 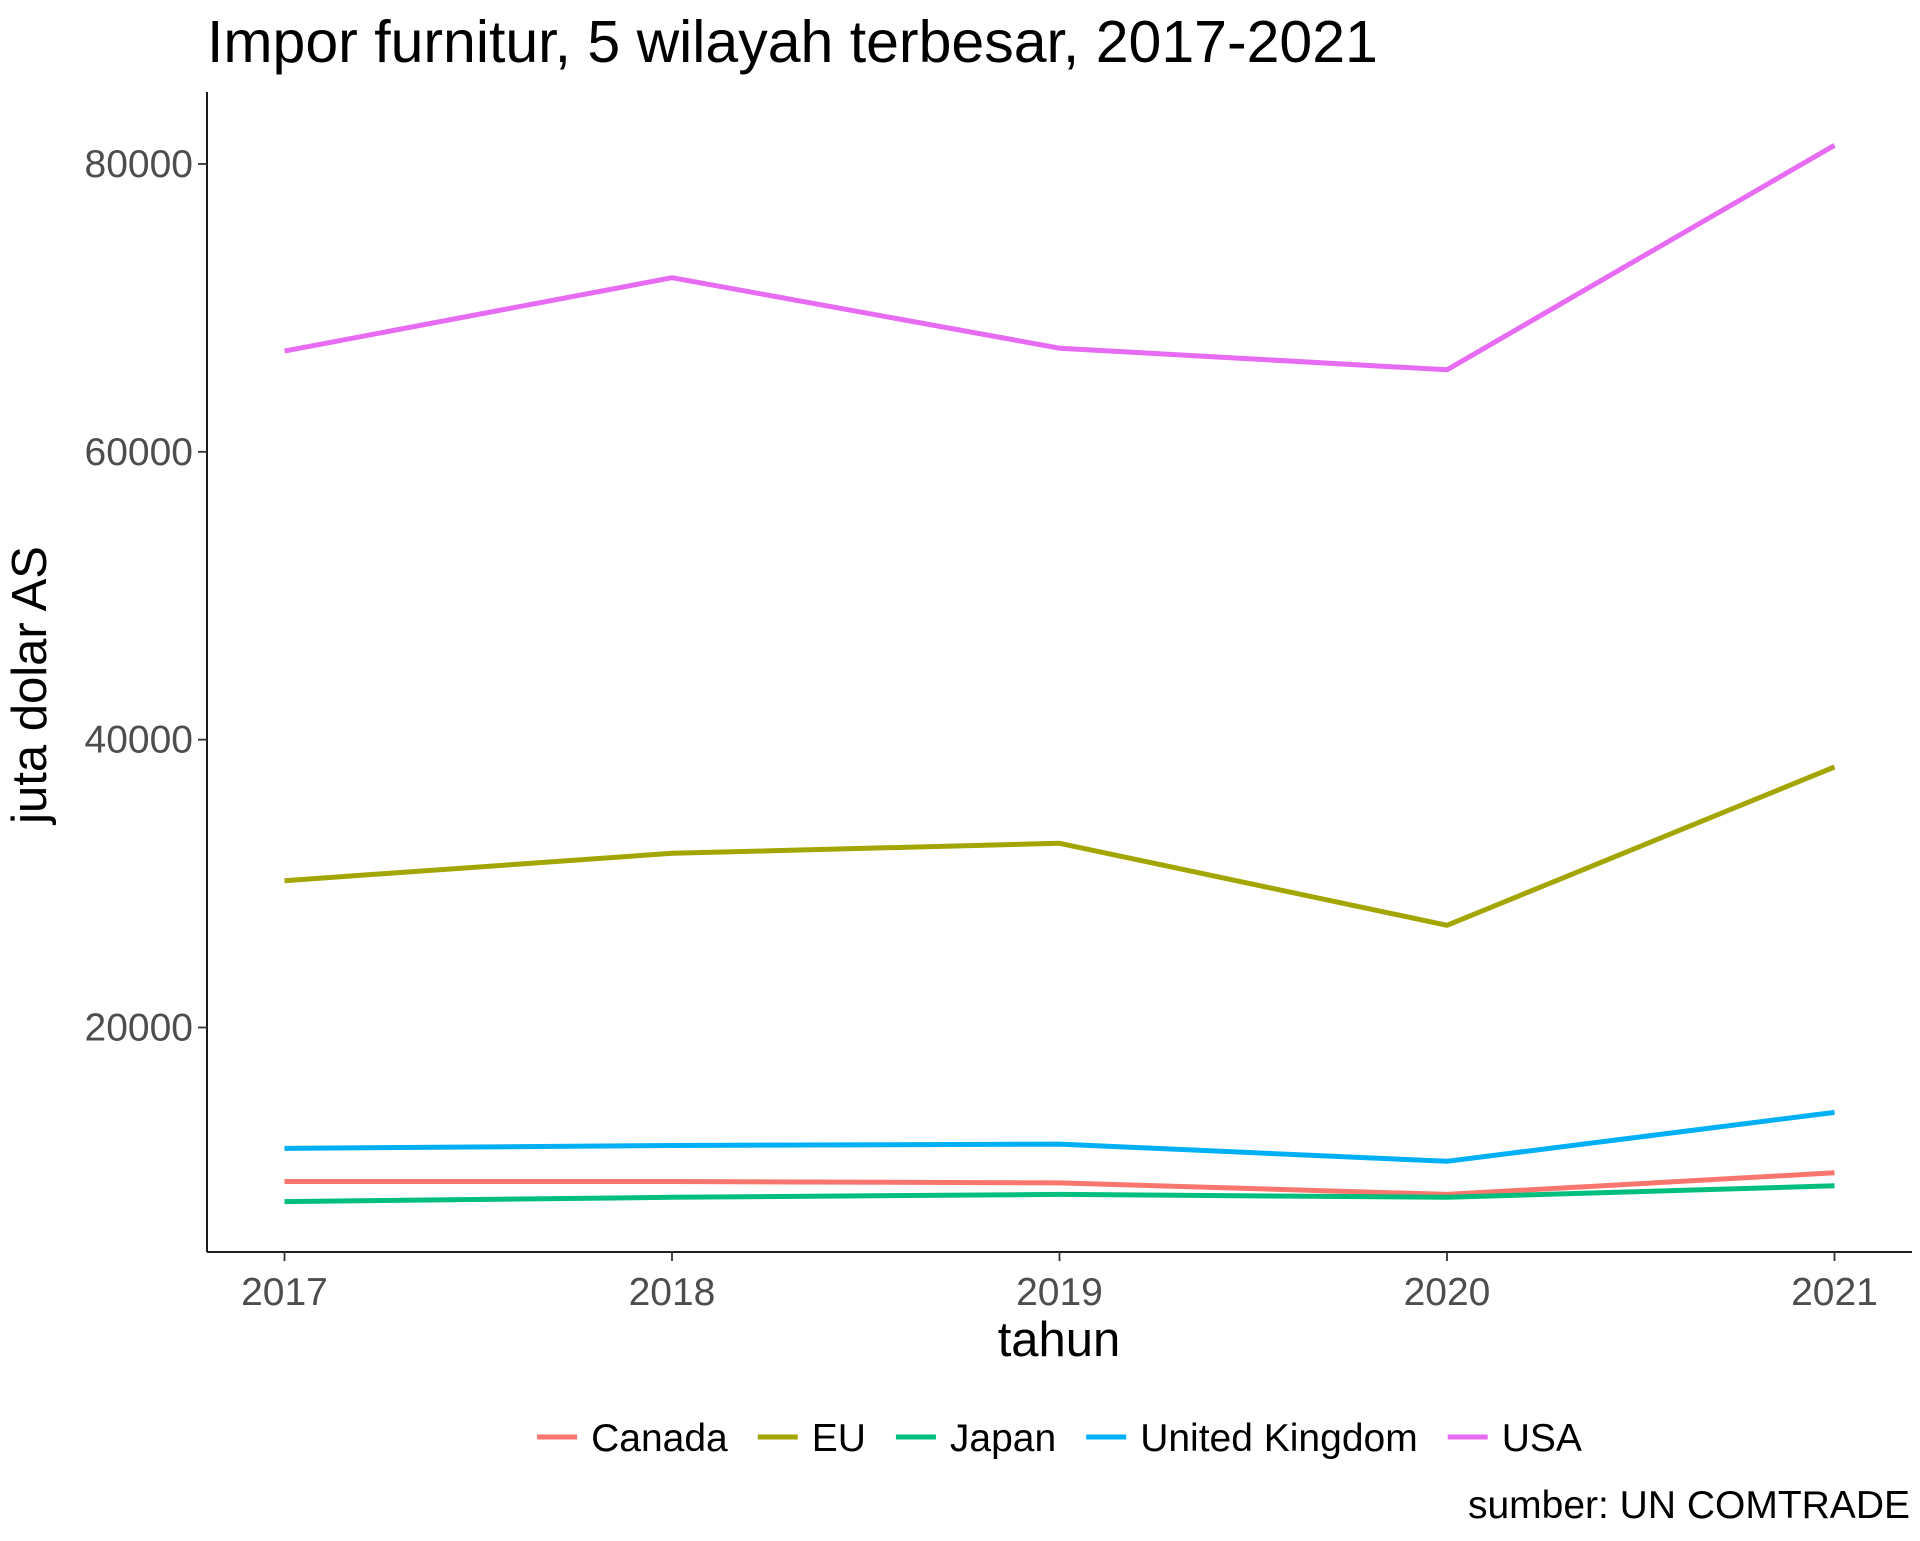 What do you see at coordinates (1059, 1292) in the screenshot?
I see `x-tick-label: 2019` at bounding box center [1059, 1292].